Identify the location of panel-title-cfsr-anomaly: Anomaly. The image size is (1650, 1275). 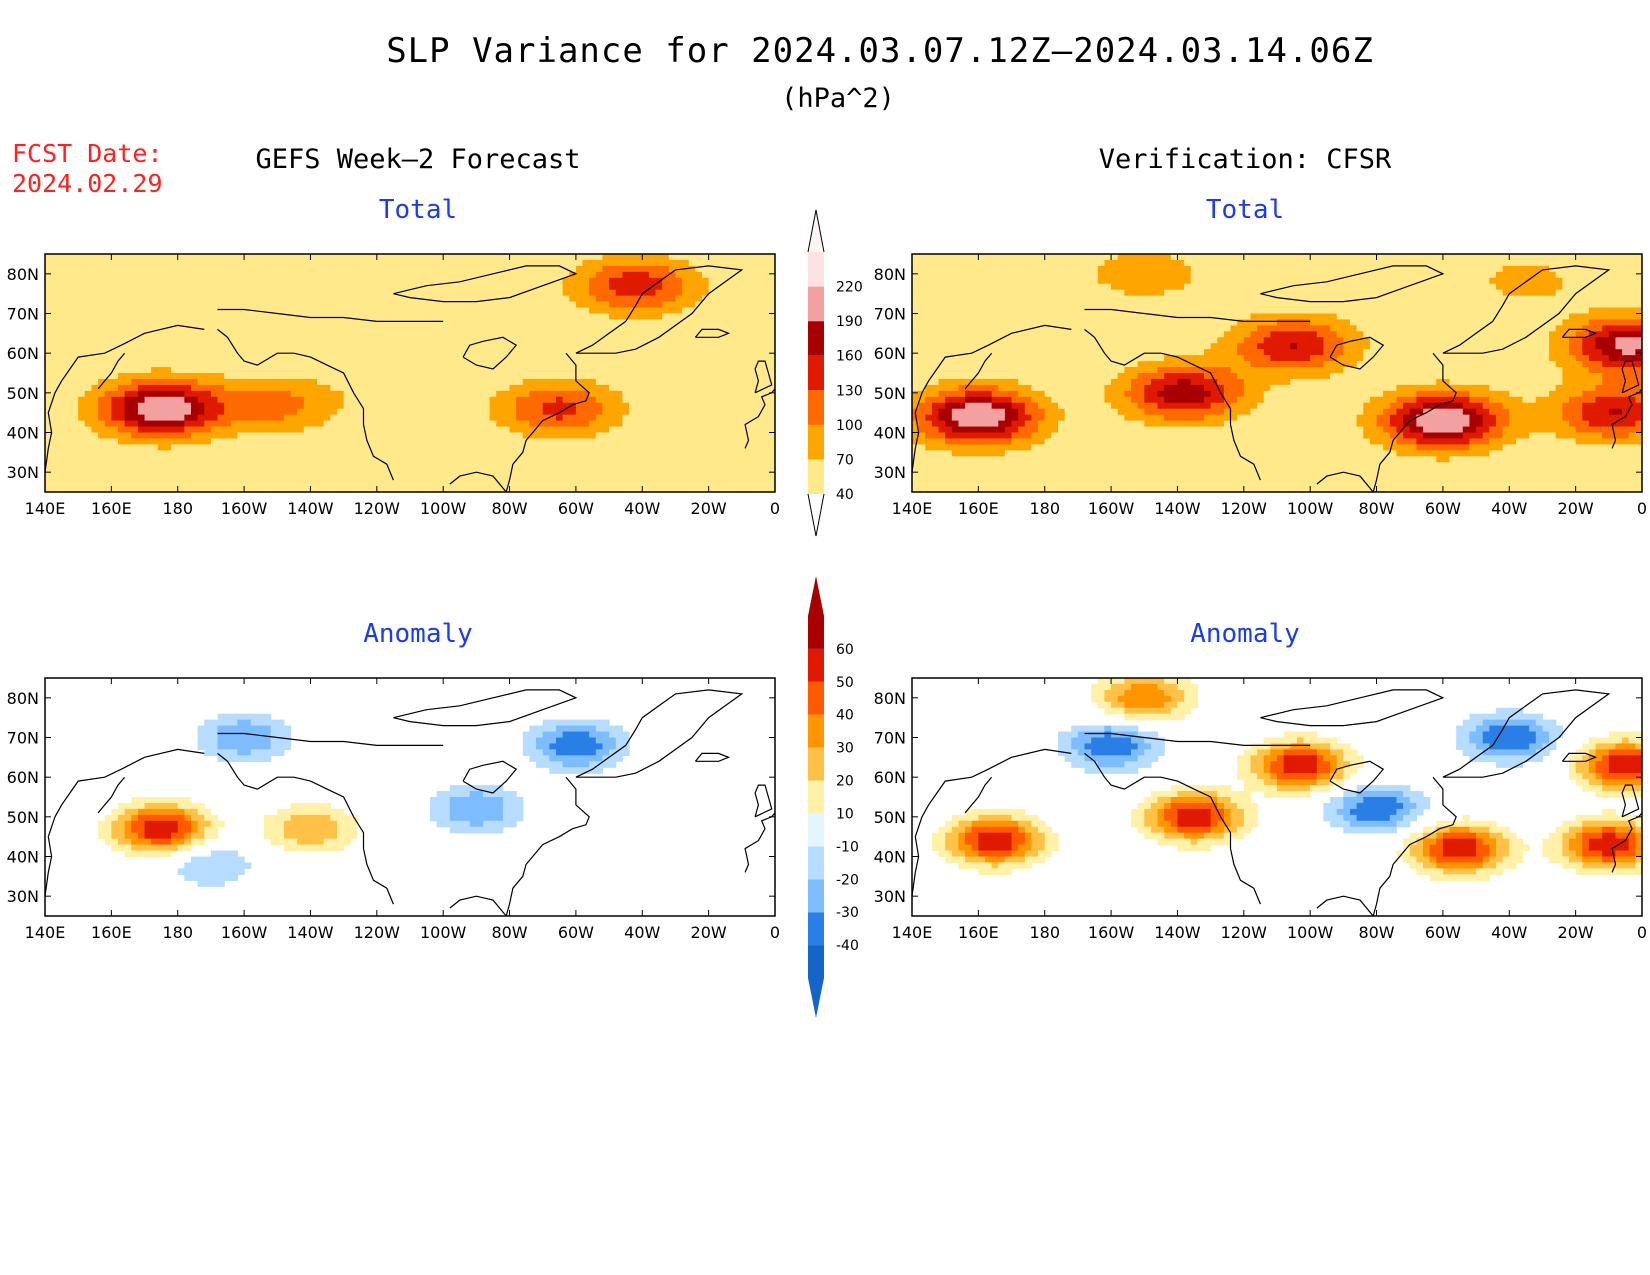
(1245, 634).